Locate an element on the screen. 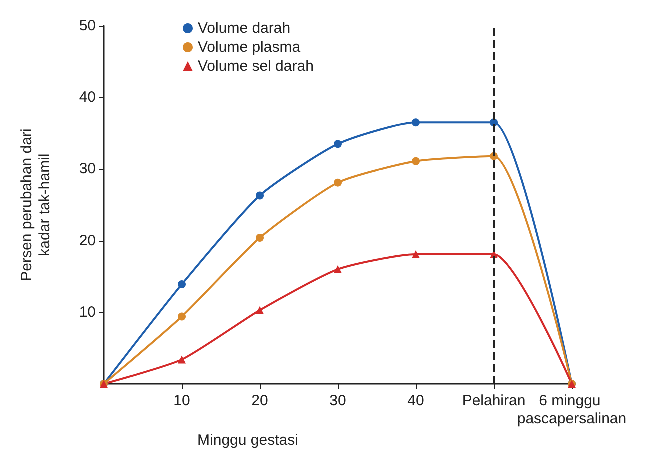 This screenshot has width=664, height=461. y-tick-label: 10 is located at coordinates (87, 312).